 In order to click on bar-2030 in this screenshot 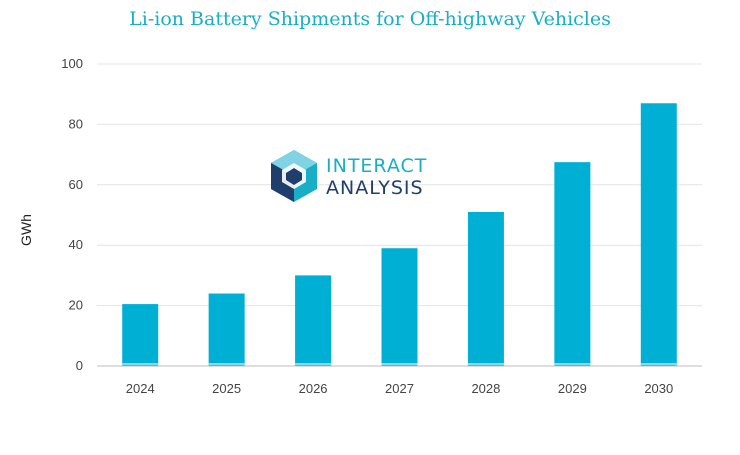, I will do `click(658, 234)`.